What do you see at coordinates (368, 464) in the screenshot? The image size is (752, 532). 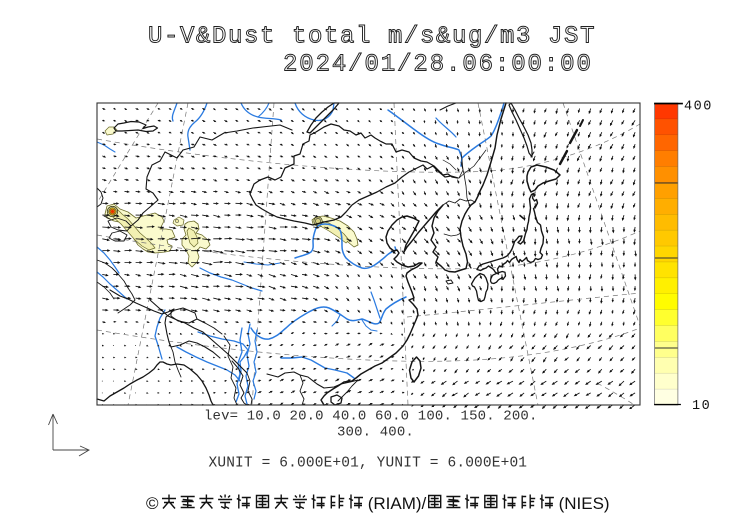 I see `svg-text:XUNIT = 6.000E+01, YUNIT = 6.0: XUNIT = 6.000E+01, YUNIT = 6.000E+01` at bounding box center [368, 464].